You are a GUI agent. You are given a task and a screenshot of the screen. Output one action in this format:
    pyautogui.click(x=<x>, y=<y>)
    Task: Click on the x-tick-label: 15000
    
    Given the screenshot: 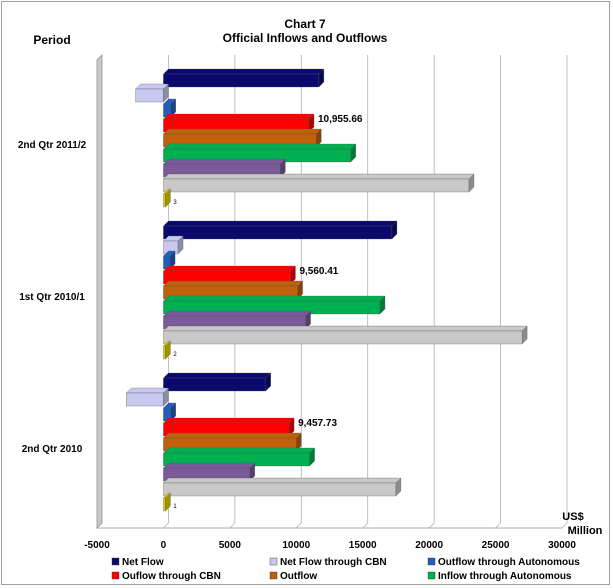 What is the action you would take?
    pyautogui.click(x=363, y=545)
    